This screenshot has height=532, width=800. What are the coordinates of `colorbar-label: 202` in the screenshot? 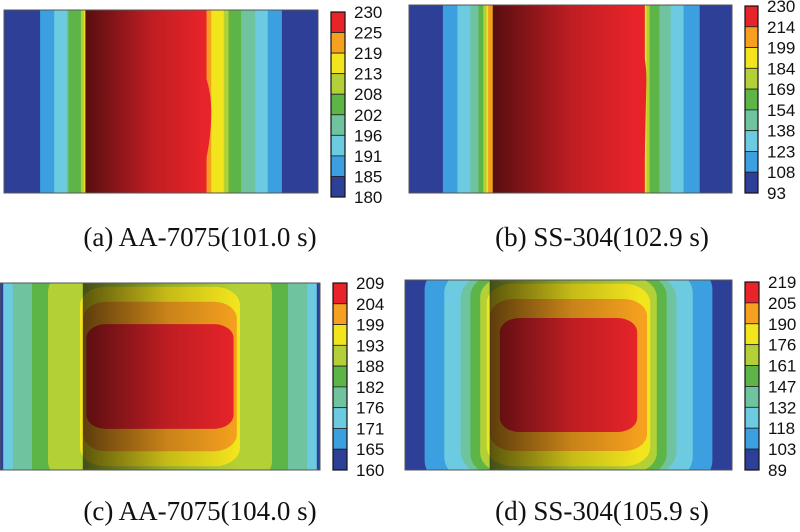 It's located at (368, 115).